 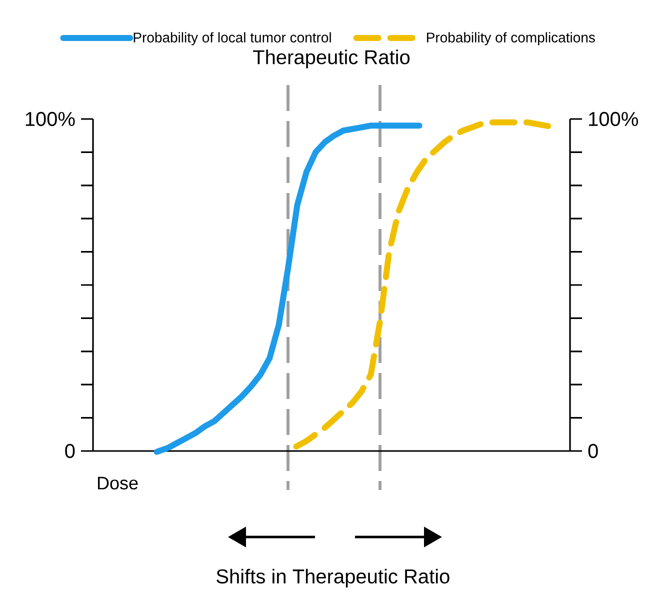 I want to click on y2-tick-label: 0, so click(x=593, y=451).